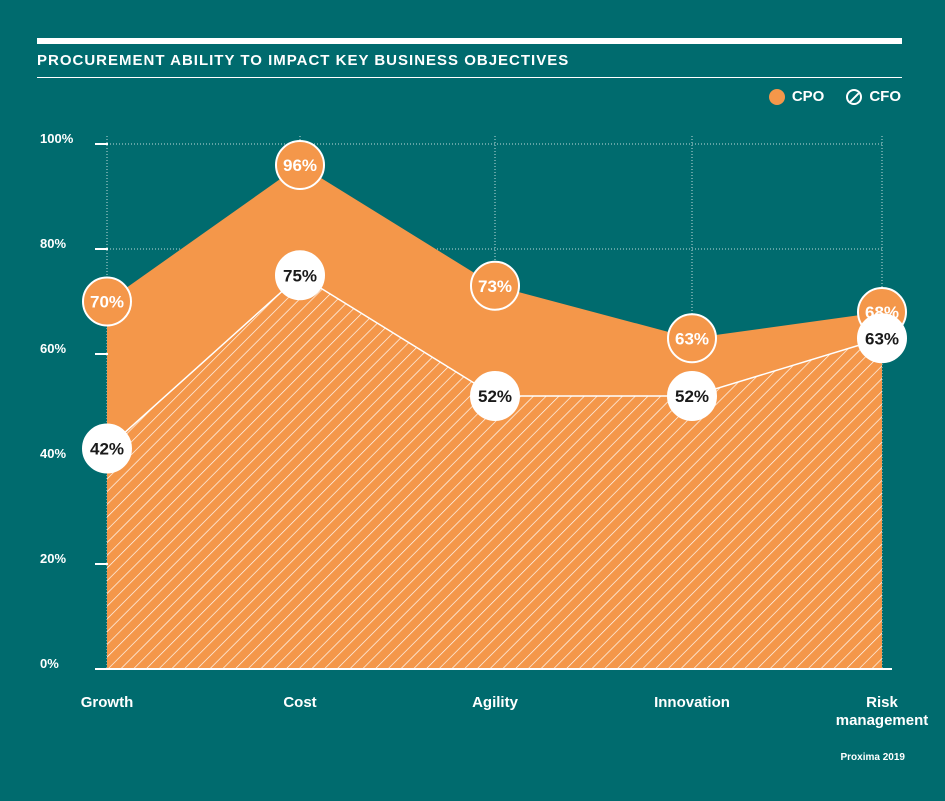 The height and width of the screenshot is (801, 945). I want to click on y-tick-label: 80%, so click(53, 243).